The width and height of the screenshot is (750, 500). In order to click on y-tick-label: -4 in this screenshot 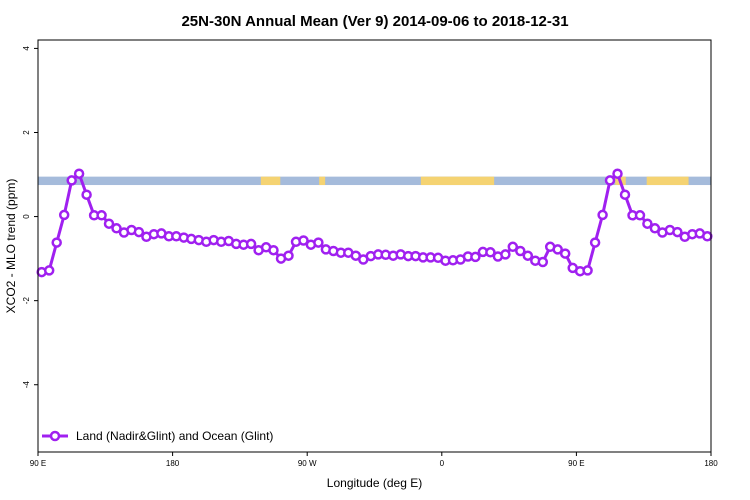, I will do `click(26, 385)`.